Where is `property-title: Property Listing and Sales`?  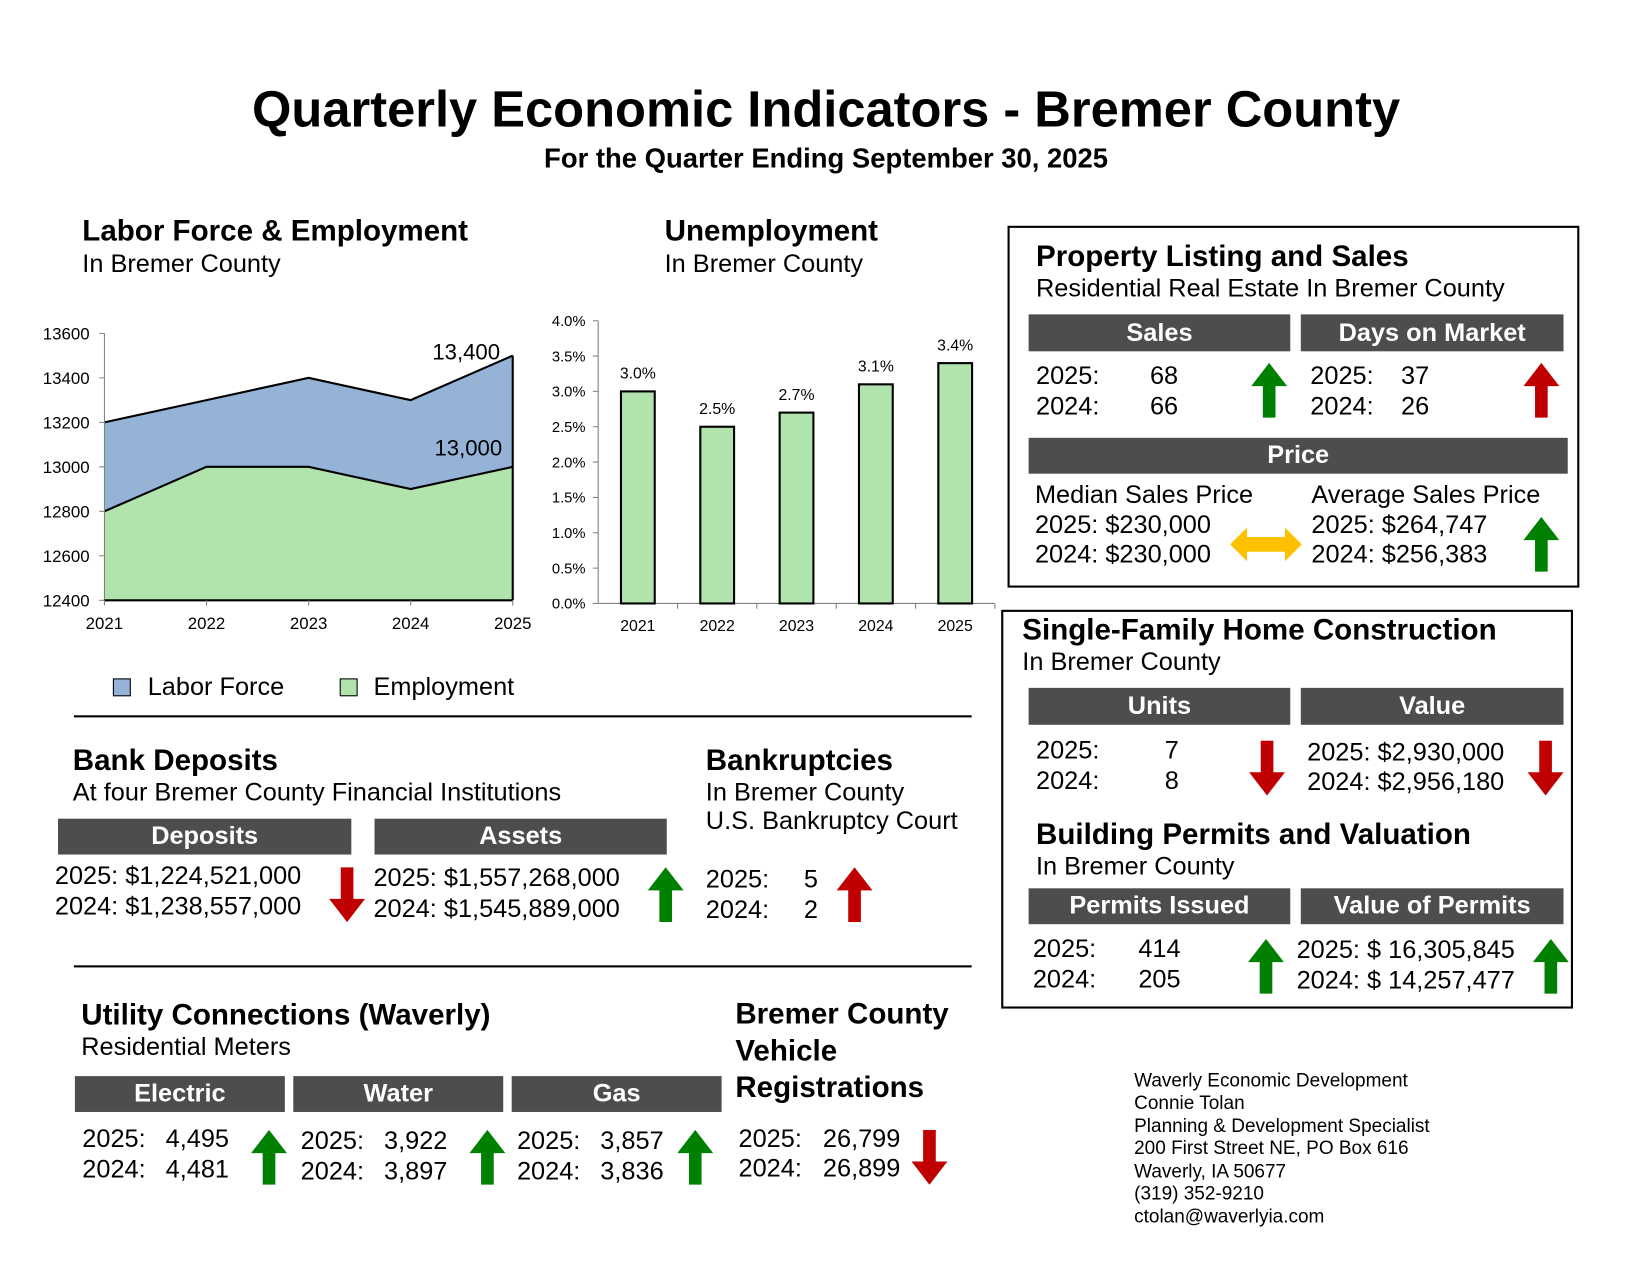 property-title: Property Listing and Sales is located at coordinates (1222, 256).